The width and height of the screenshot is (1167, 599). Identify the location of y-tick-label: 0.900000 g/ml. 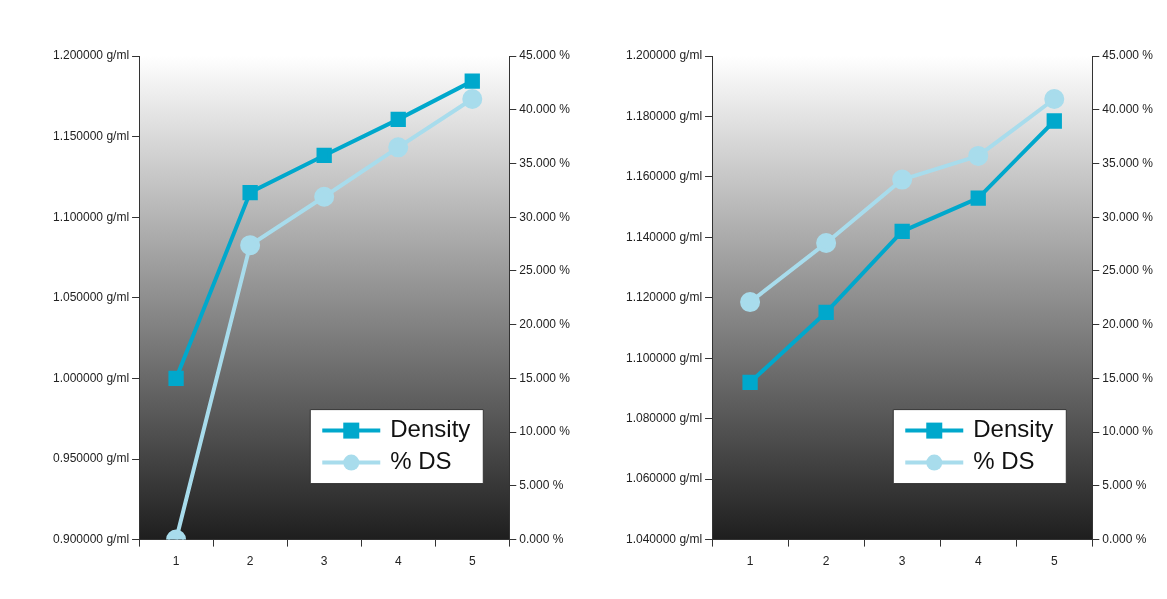
(91, 538).